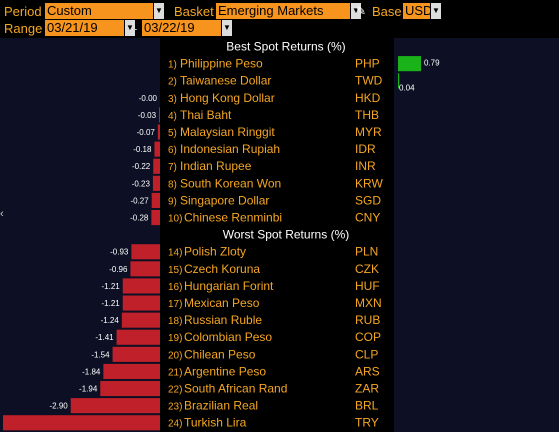  Describe the element at coordinates (172, 82) in the screenshot. I see `rank-label: 2)` at that location.